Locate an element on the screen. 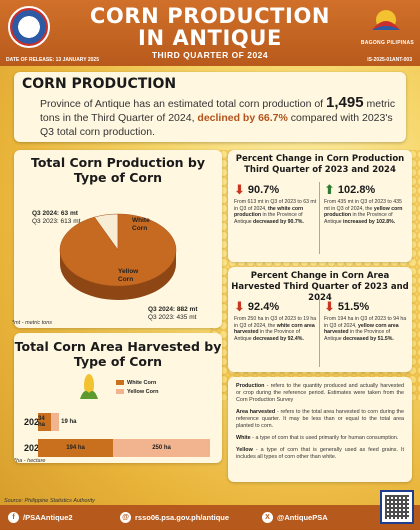 This screenshot has width=420, height=530. psa-logo is located at coordinates (29, 27).